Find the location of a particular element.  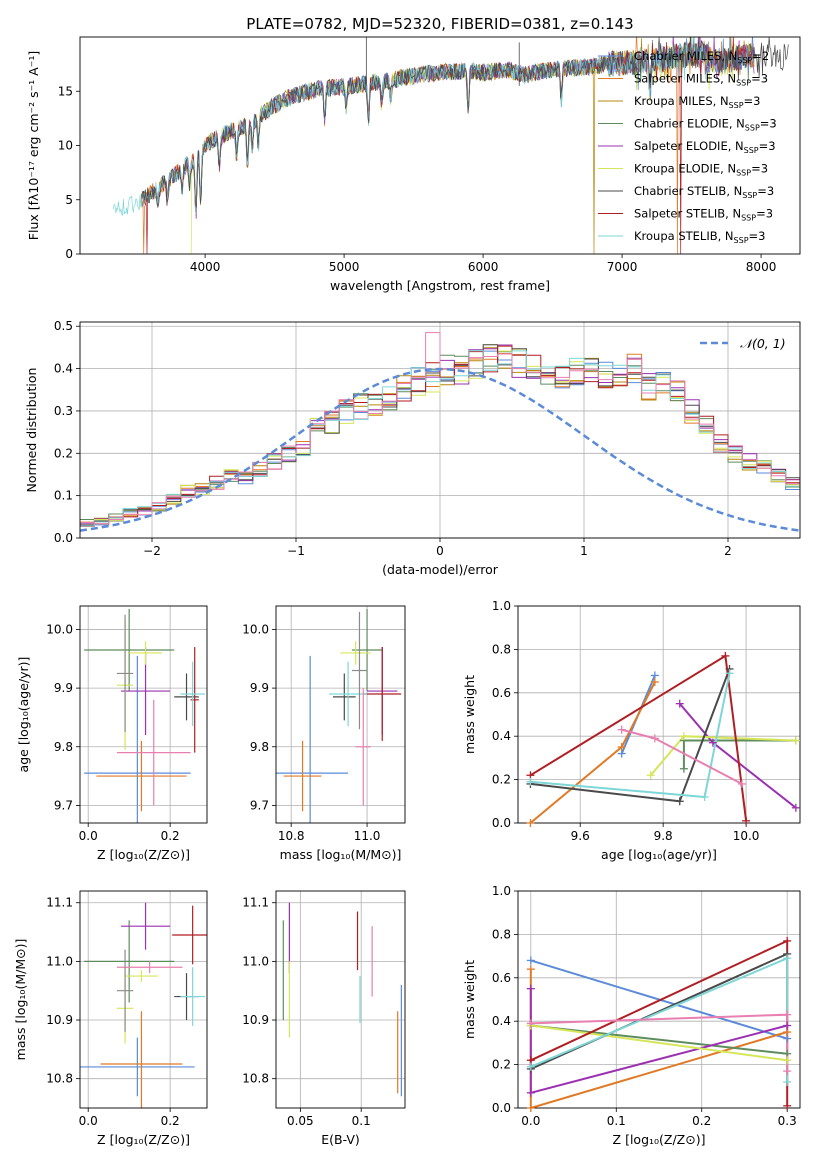

y-tick-label: 15 is located at coordinates (65, 91).